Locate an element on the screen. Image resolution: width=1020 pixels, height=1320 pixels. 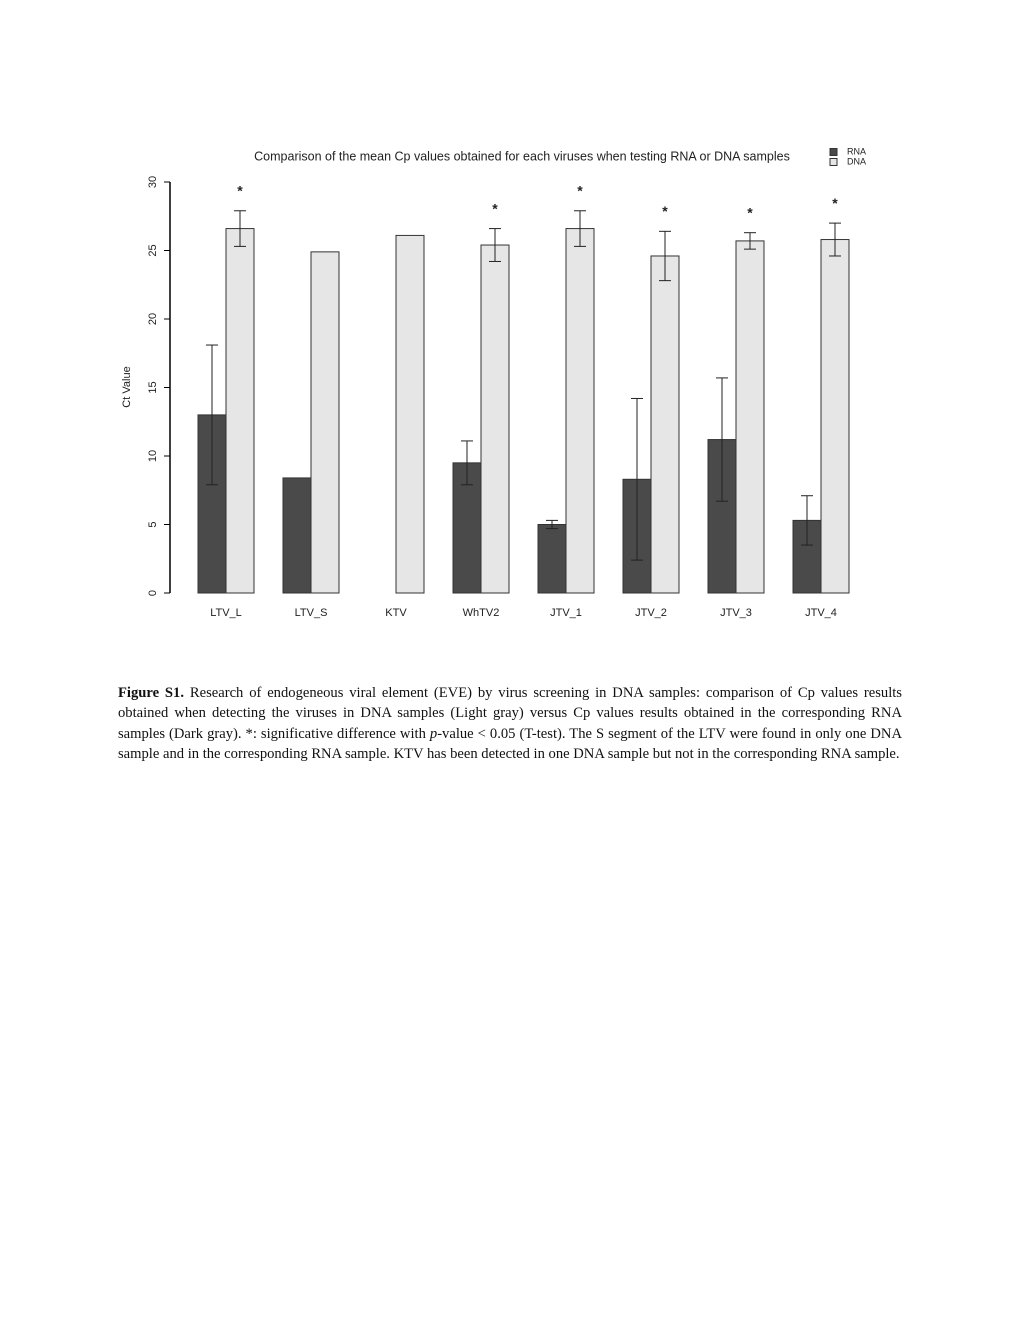
x-tick-label: JTV_1 is located at coordinates (566, 613).